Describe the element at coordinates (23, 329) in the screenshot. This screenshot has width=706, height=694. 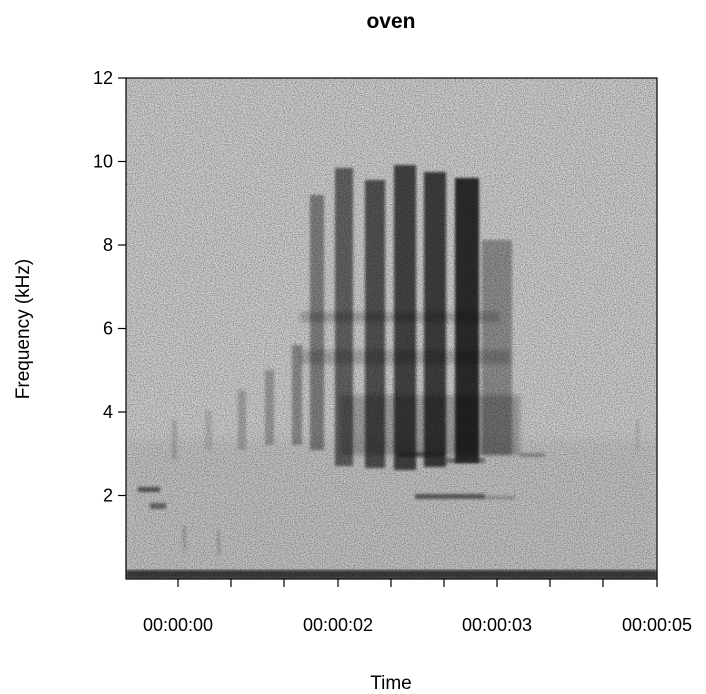
I see `y-axis-label: Frequency (kHz)` at that location.